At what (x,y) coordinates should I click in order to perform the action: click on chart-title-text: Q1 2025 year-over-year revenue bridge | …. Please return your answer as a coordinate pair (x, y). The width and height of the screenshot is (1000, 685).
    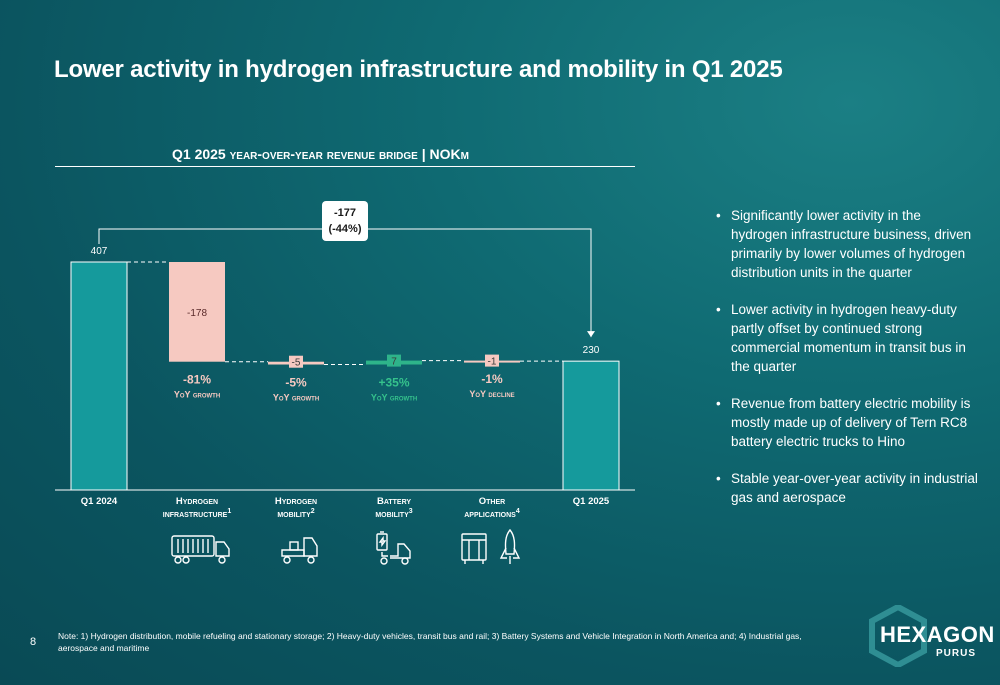
    Looking at the image, I should click on (320, 154).